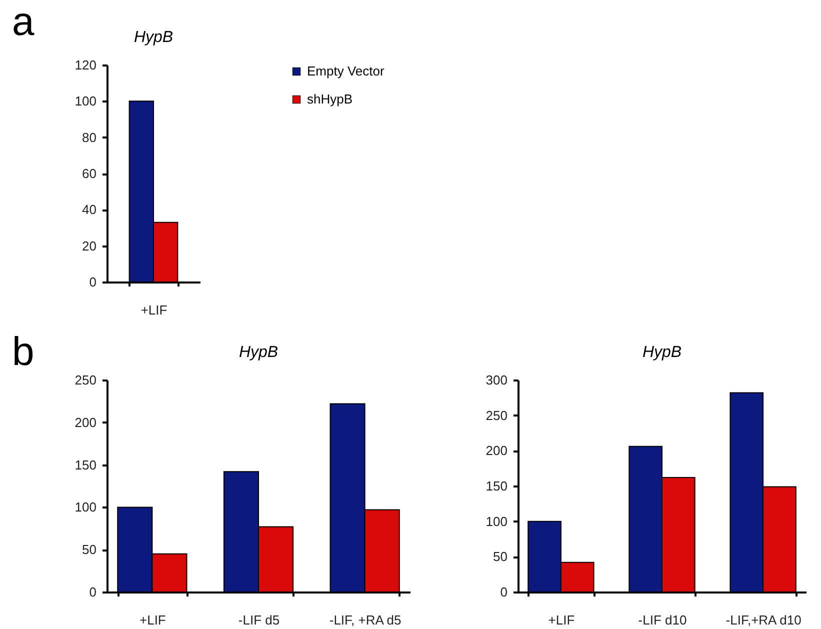 This screenshot has height=629, width=821. What do you see at coordinates (346, 71) in the screenshot?
I see `legend-label: Empty Vector` at bounding box center [346, 71].